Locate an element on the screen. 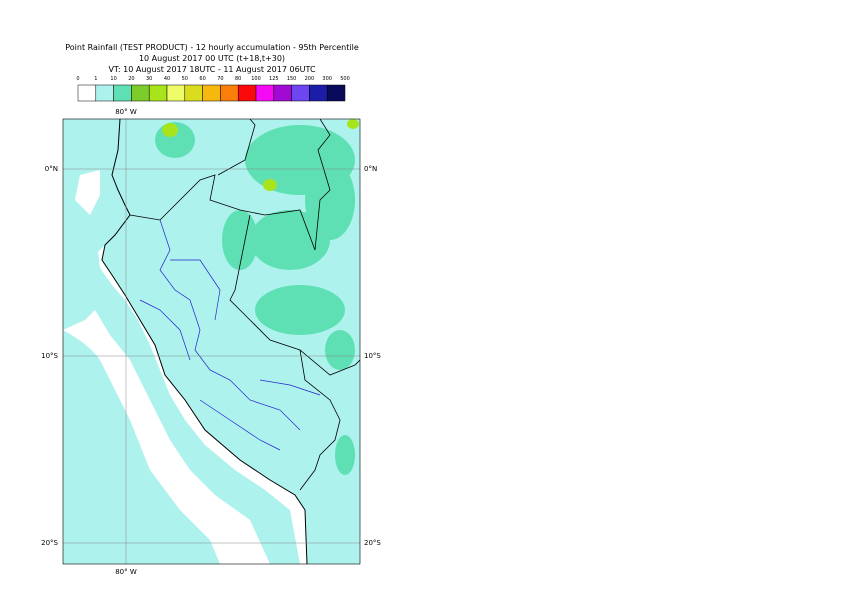  regions is located at coordinates (230, 335).